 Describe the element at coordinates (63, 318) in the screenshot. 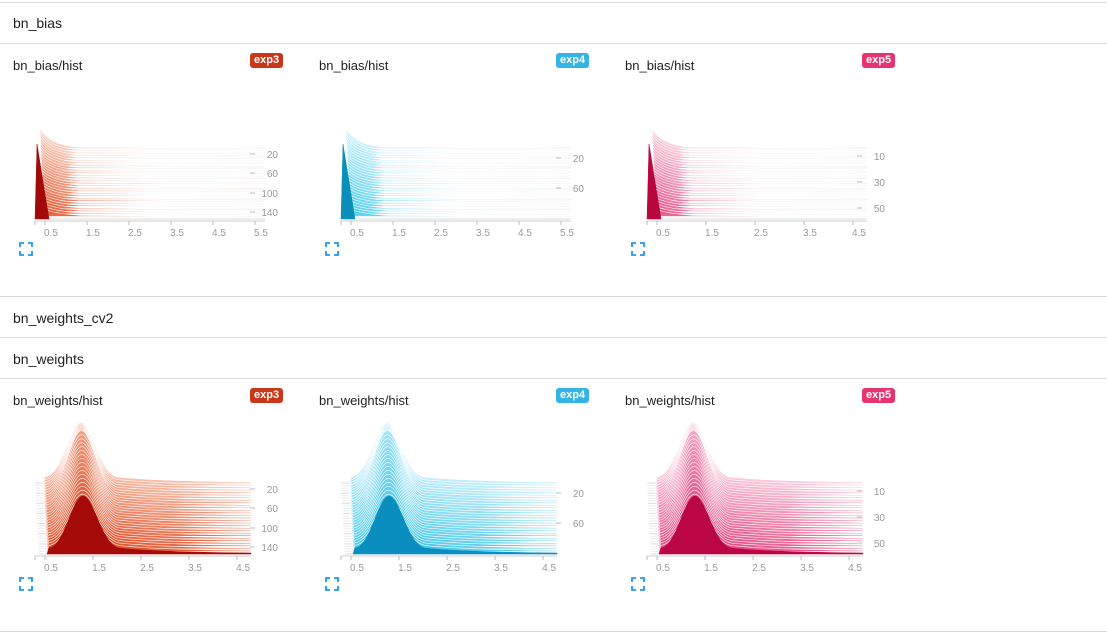

I see `group-title-bn-weights-cv2: bn_weights_cv2` at that location.